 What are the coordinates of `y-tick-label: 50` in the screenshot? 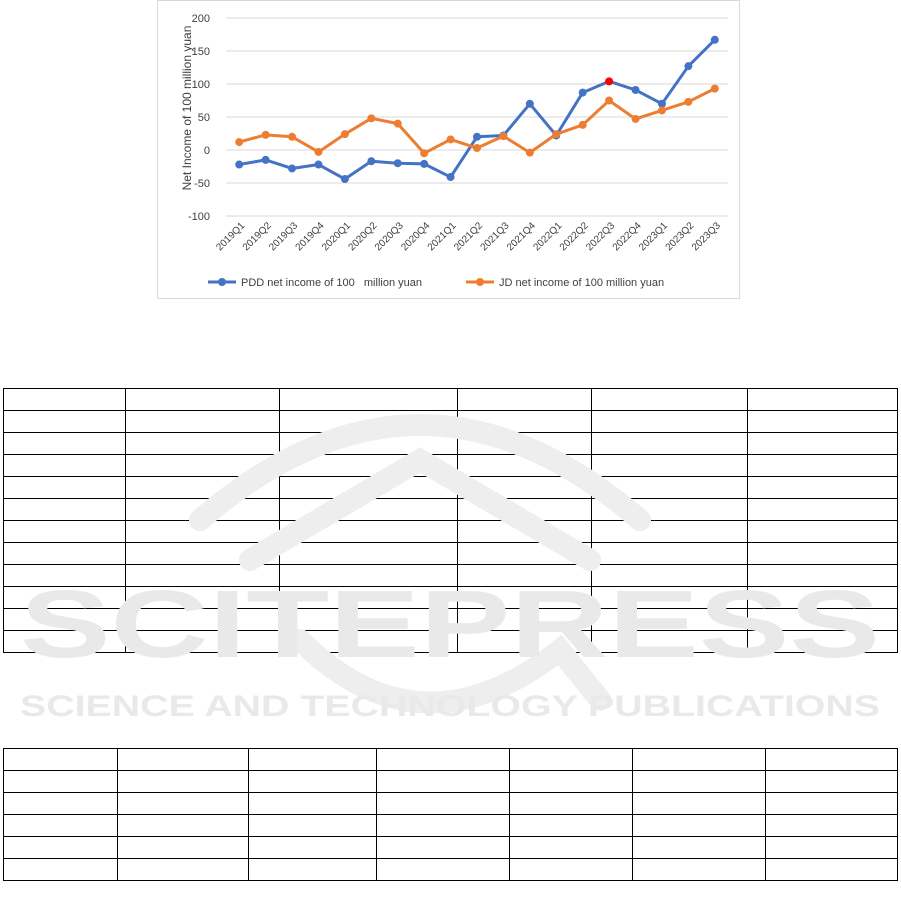 It's located at (204, 118).